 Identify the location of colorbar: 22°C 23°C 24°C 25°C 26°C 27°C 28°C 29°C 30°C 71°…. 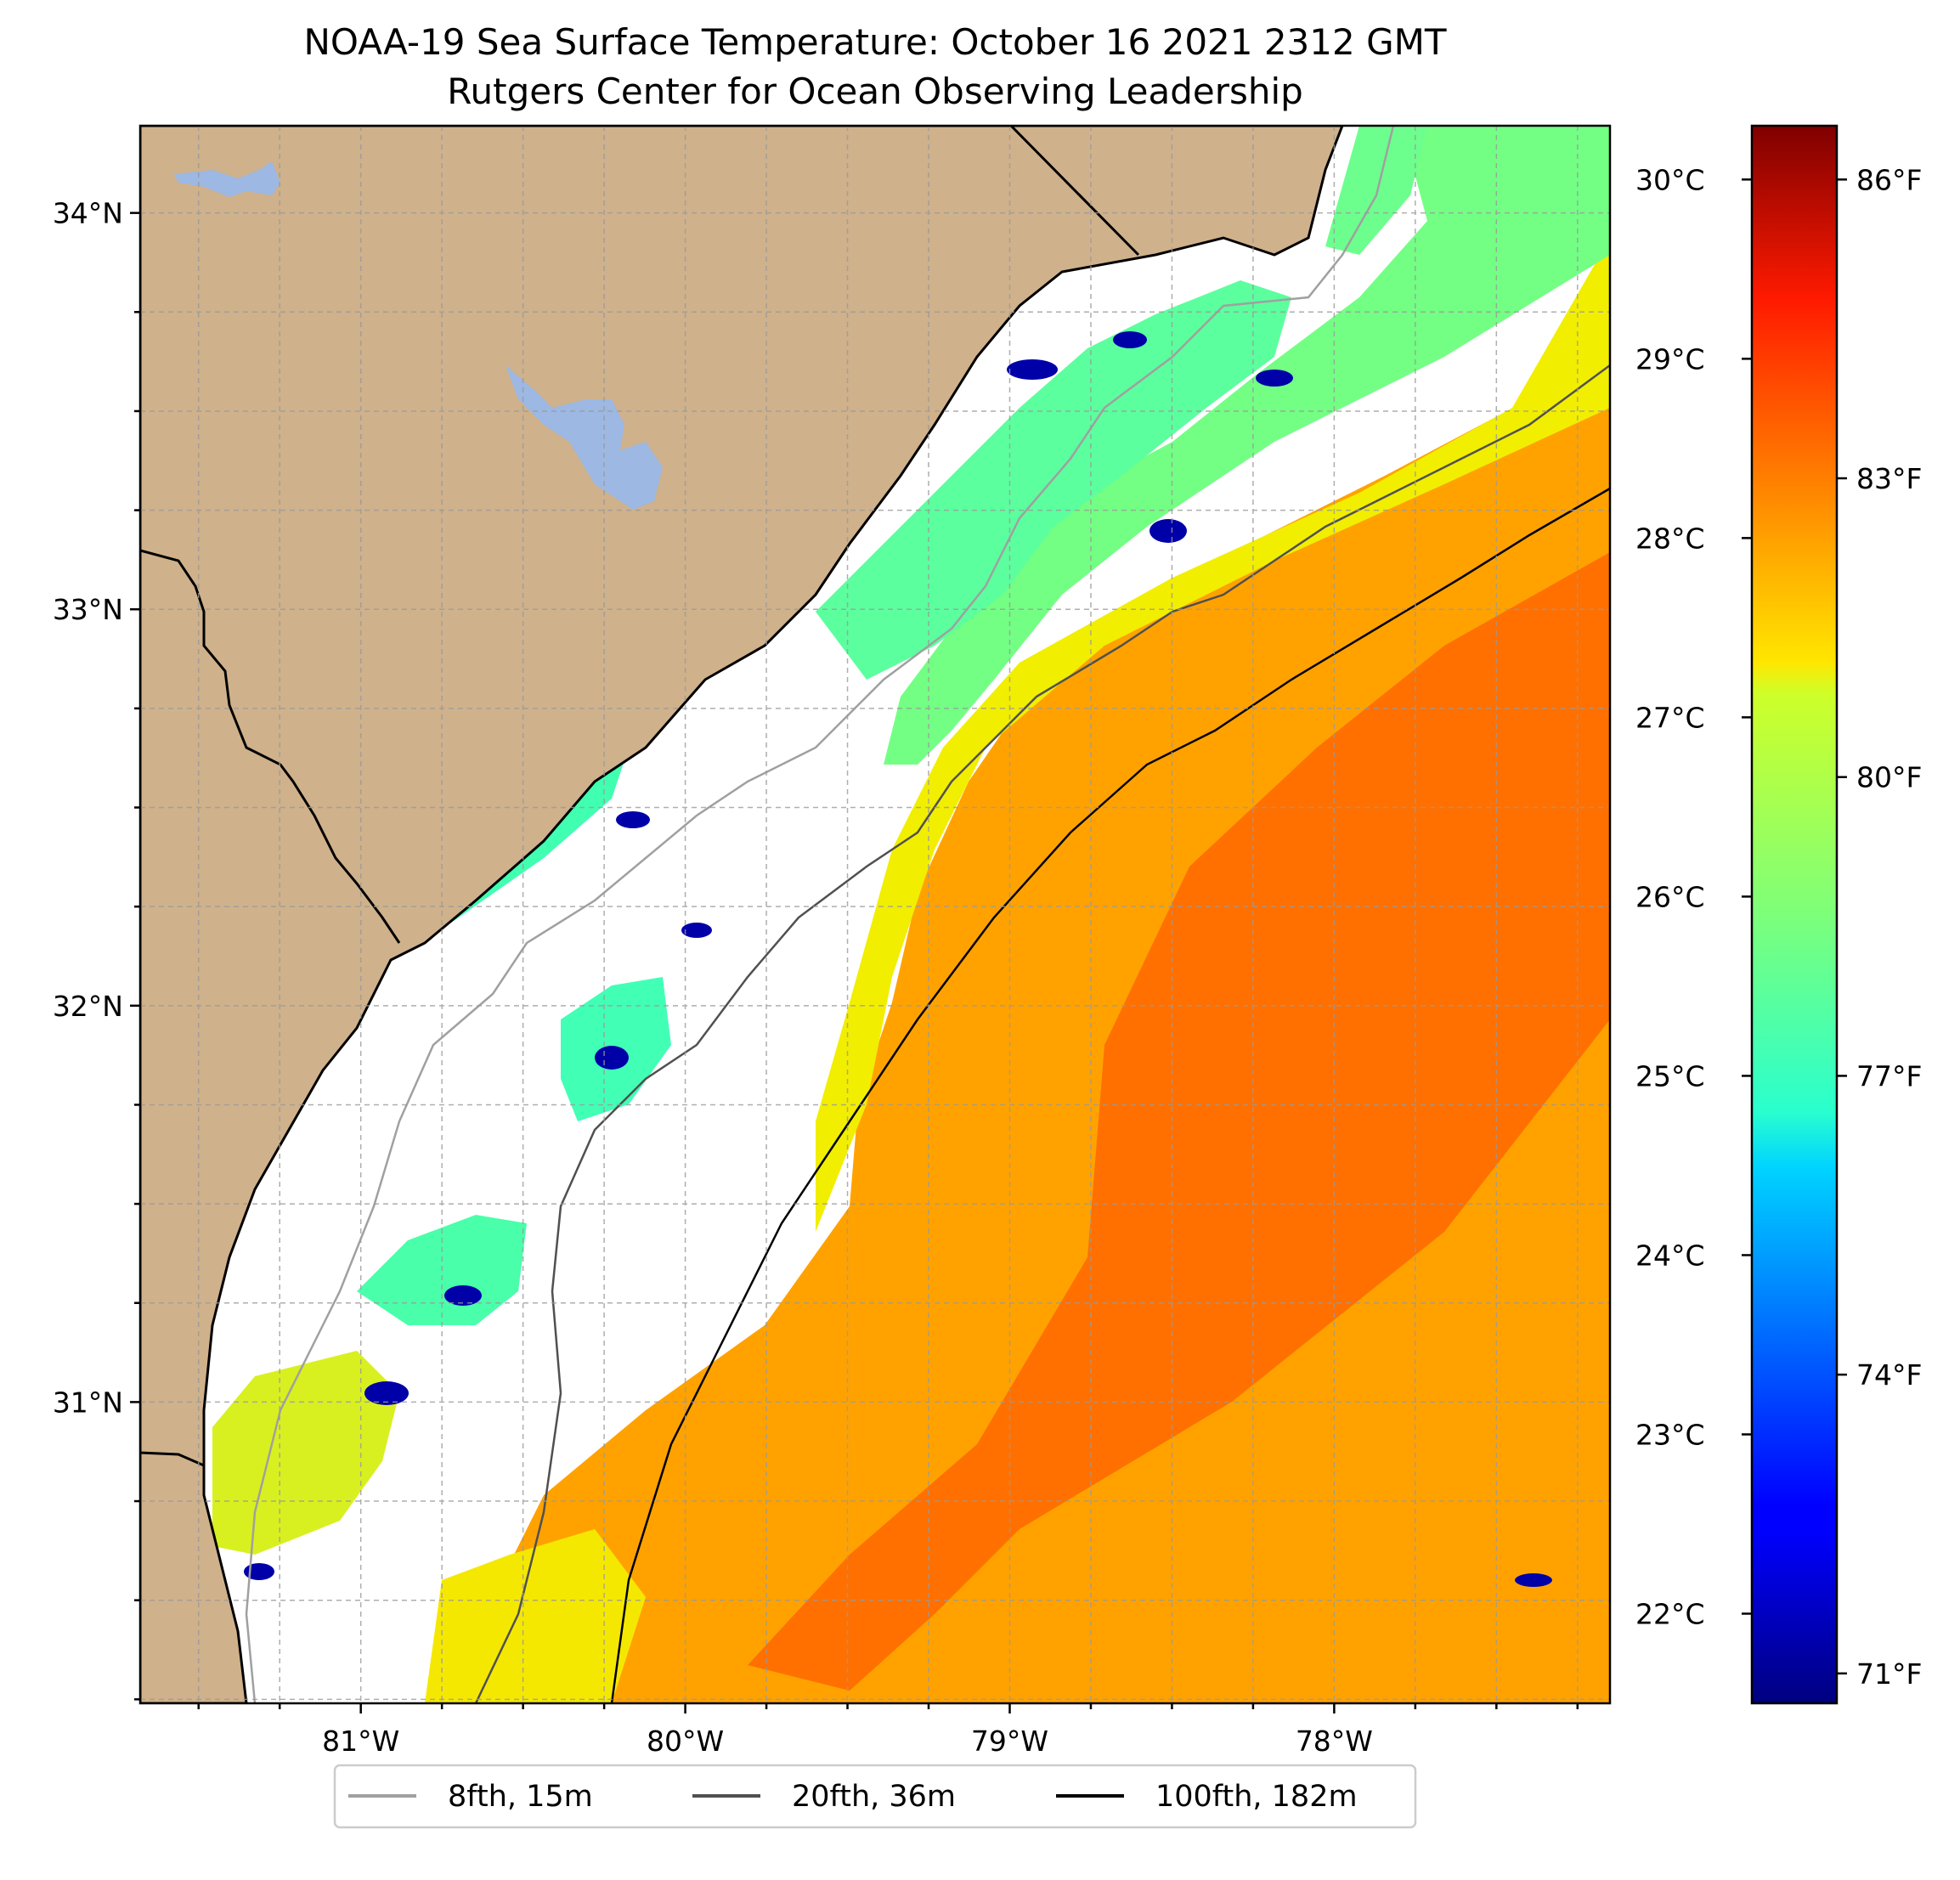
(1779, 915).